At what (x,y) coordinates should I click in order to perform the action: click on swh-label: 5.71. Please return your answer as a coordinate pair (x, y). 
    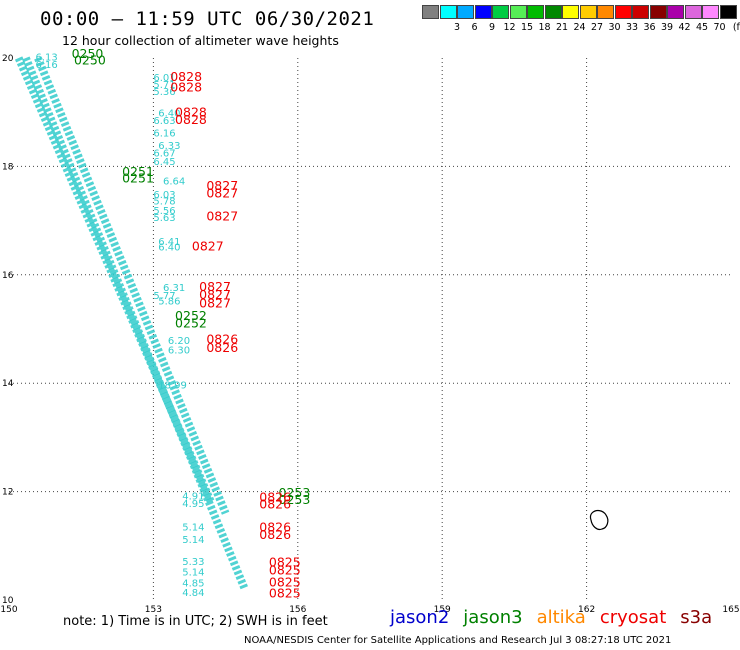
    Looking at the image, I should click on (164, 85).